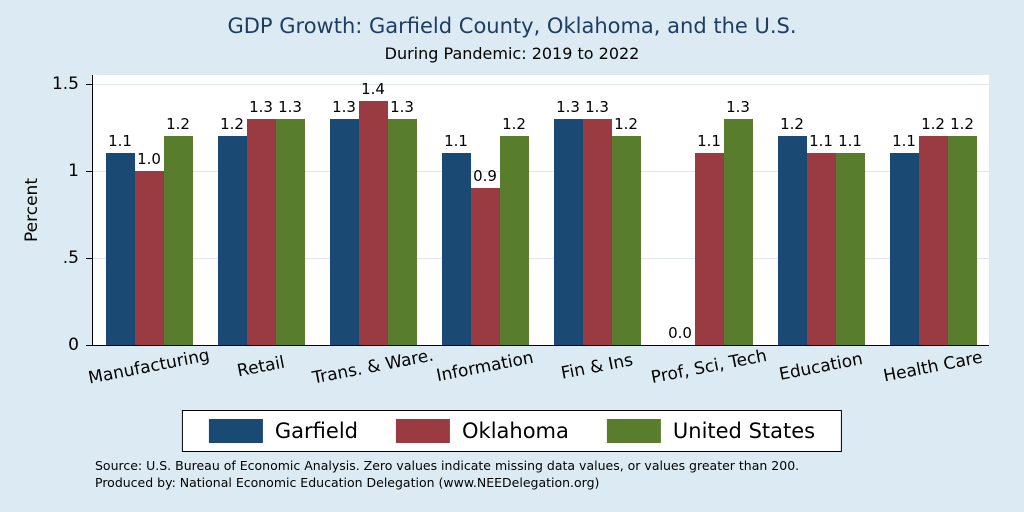 The height and width of the screenshot is (512, 1024). Describe the element at coordinates (485, 176) in the screenshot. I see `bar-value-label: 0.9` at that location.